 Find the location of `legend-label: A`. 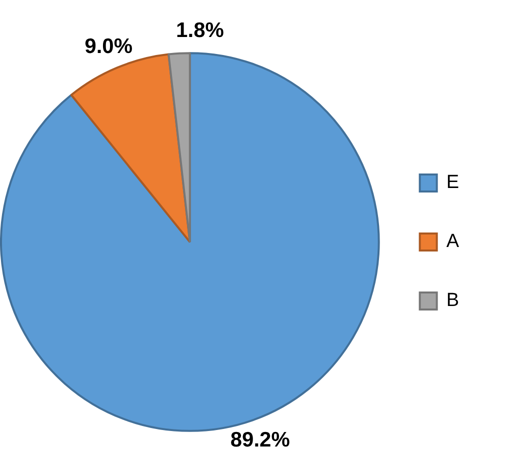

legend-label: A is located at coordinates (453, 241).